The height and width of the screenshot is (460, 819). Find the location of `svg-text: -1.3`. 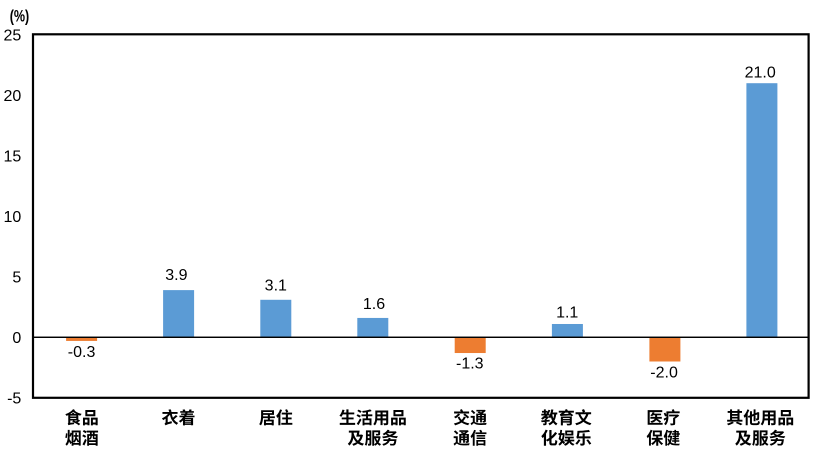

svg-text: -1.3 is located at coordinates (470, 363).